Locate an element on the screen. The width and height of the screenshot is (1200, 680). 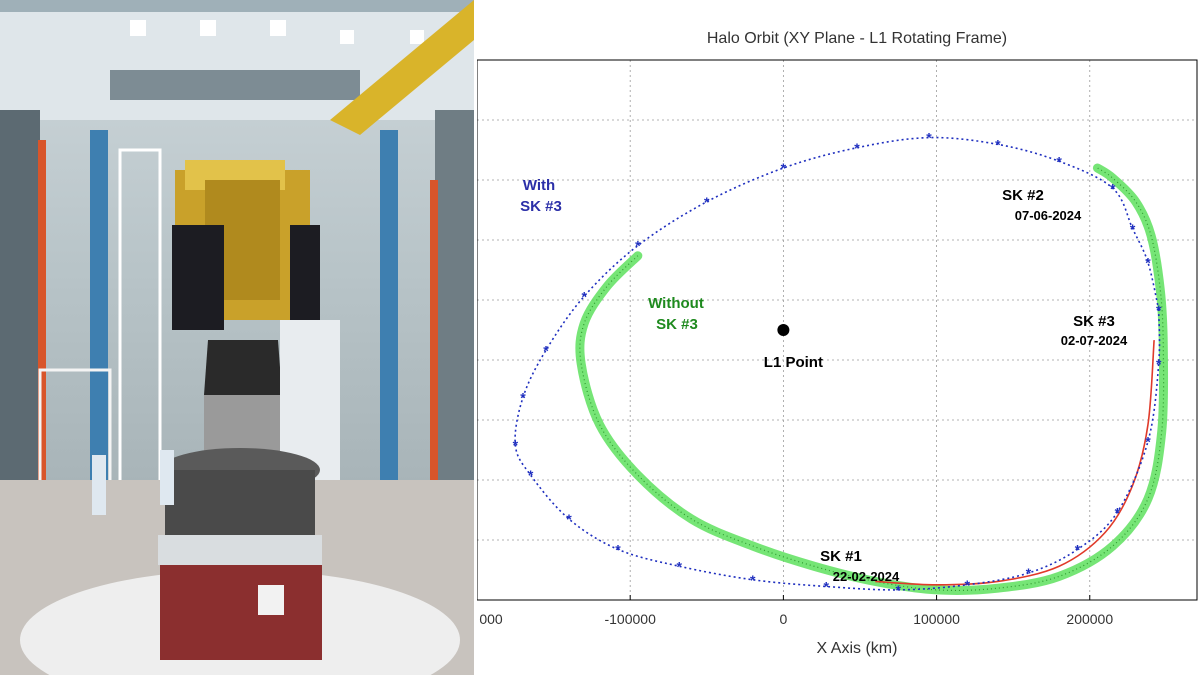
sk2-date: 07-06-2024 is located at coordinates (1048, 215).